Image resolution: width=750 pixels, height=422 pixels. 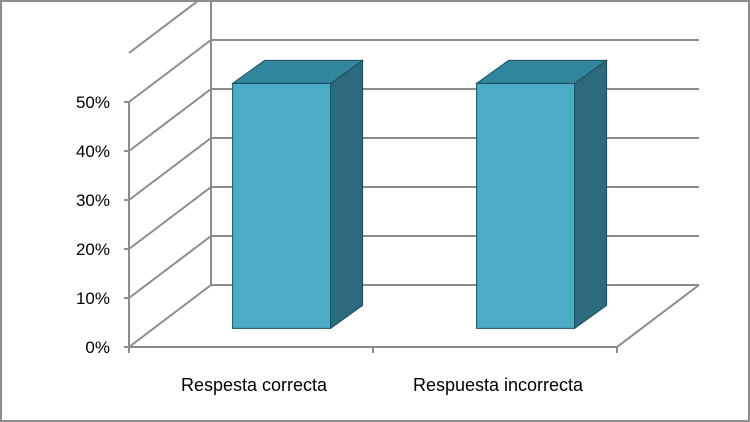 What do you see at coordinates (658, 316) in the screenshot?
I see `floor-right-edge` at bounding box center [658, 316].